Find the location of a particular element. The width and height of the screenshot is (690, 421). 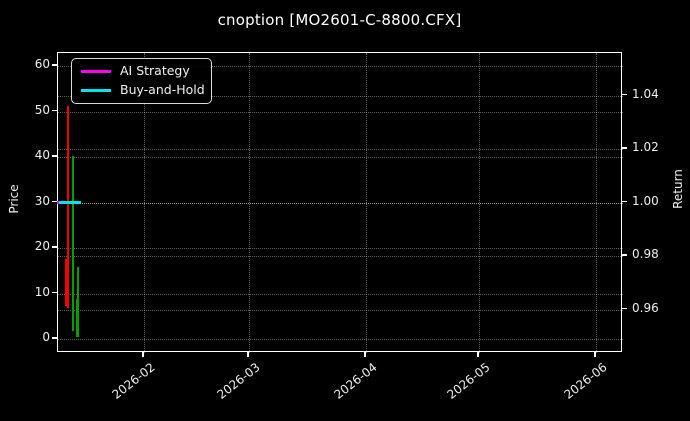

gridline-return-0.96 is located at coordinates (340, 310).